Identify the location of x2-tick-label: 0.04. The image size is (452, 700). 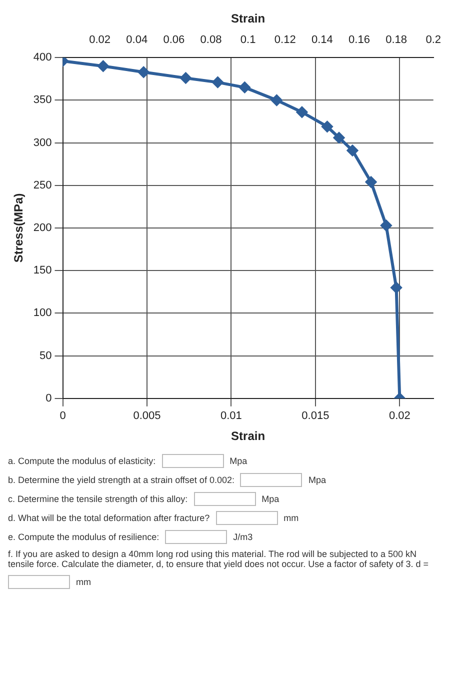
(137, 40).